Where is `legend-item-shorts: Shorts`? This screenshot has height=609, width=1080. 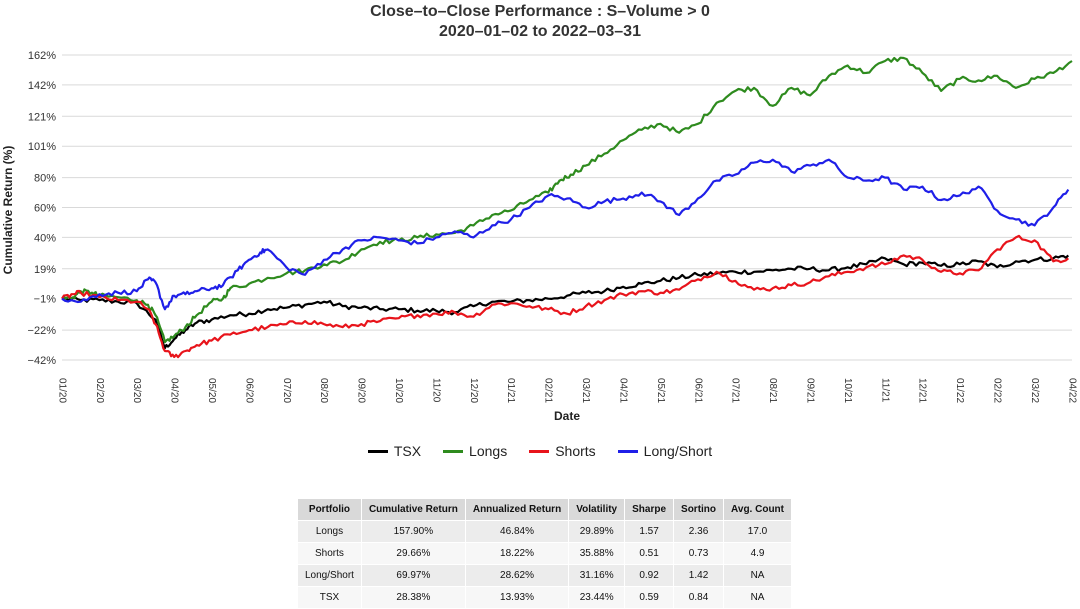 legend-item-shorts: Shorts is located at coordinates (562, 451).